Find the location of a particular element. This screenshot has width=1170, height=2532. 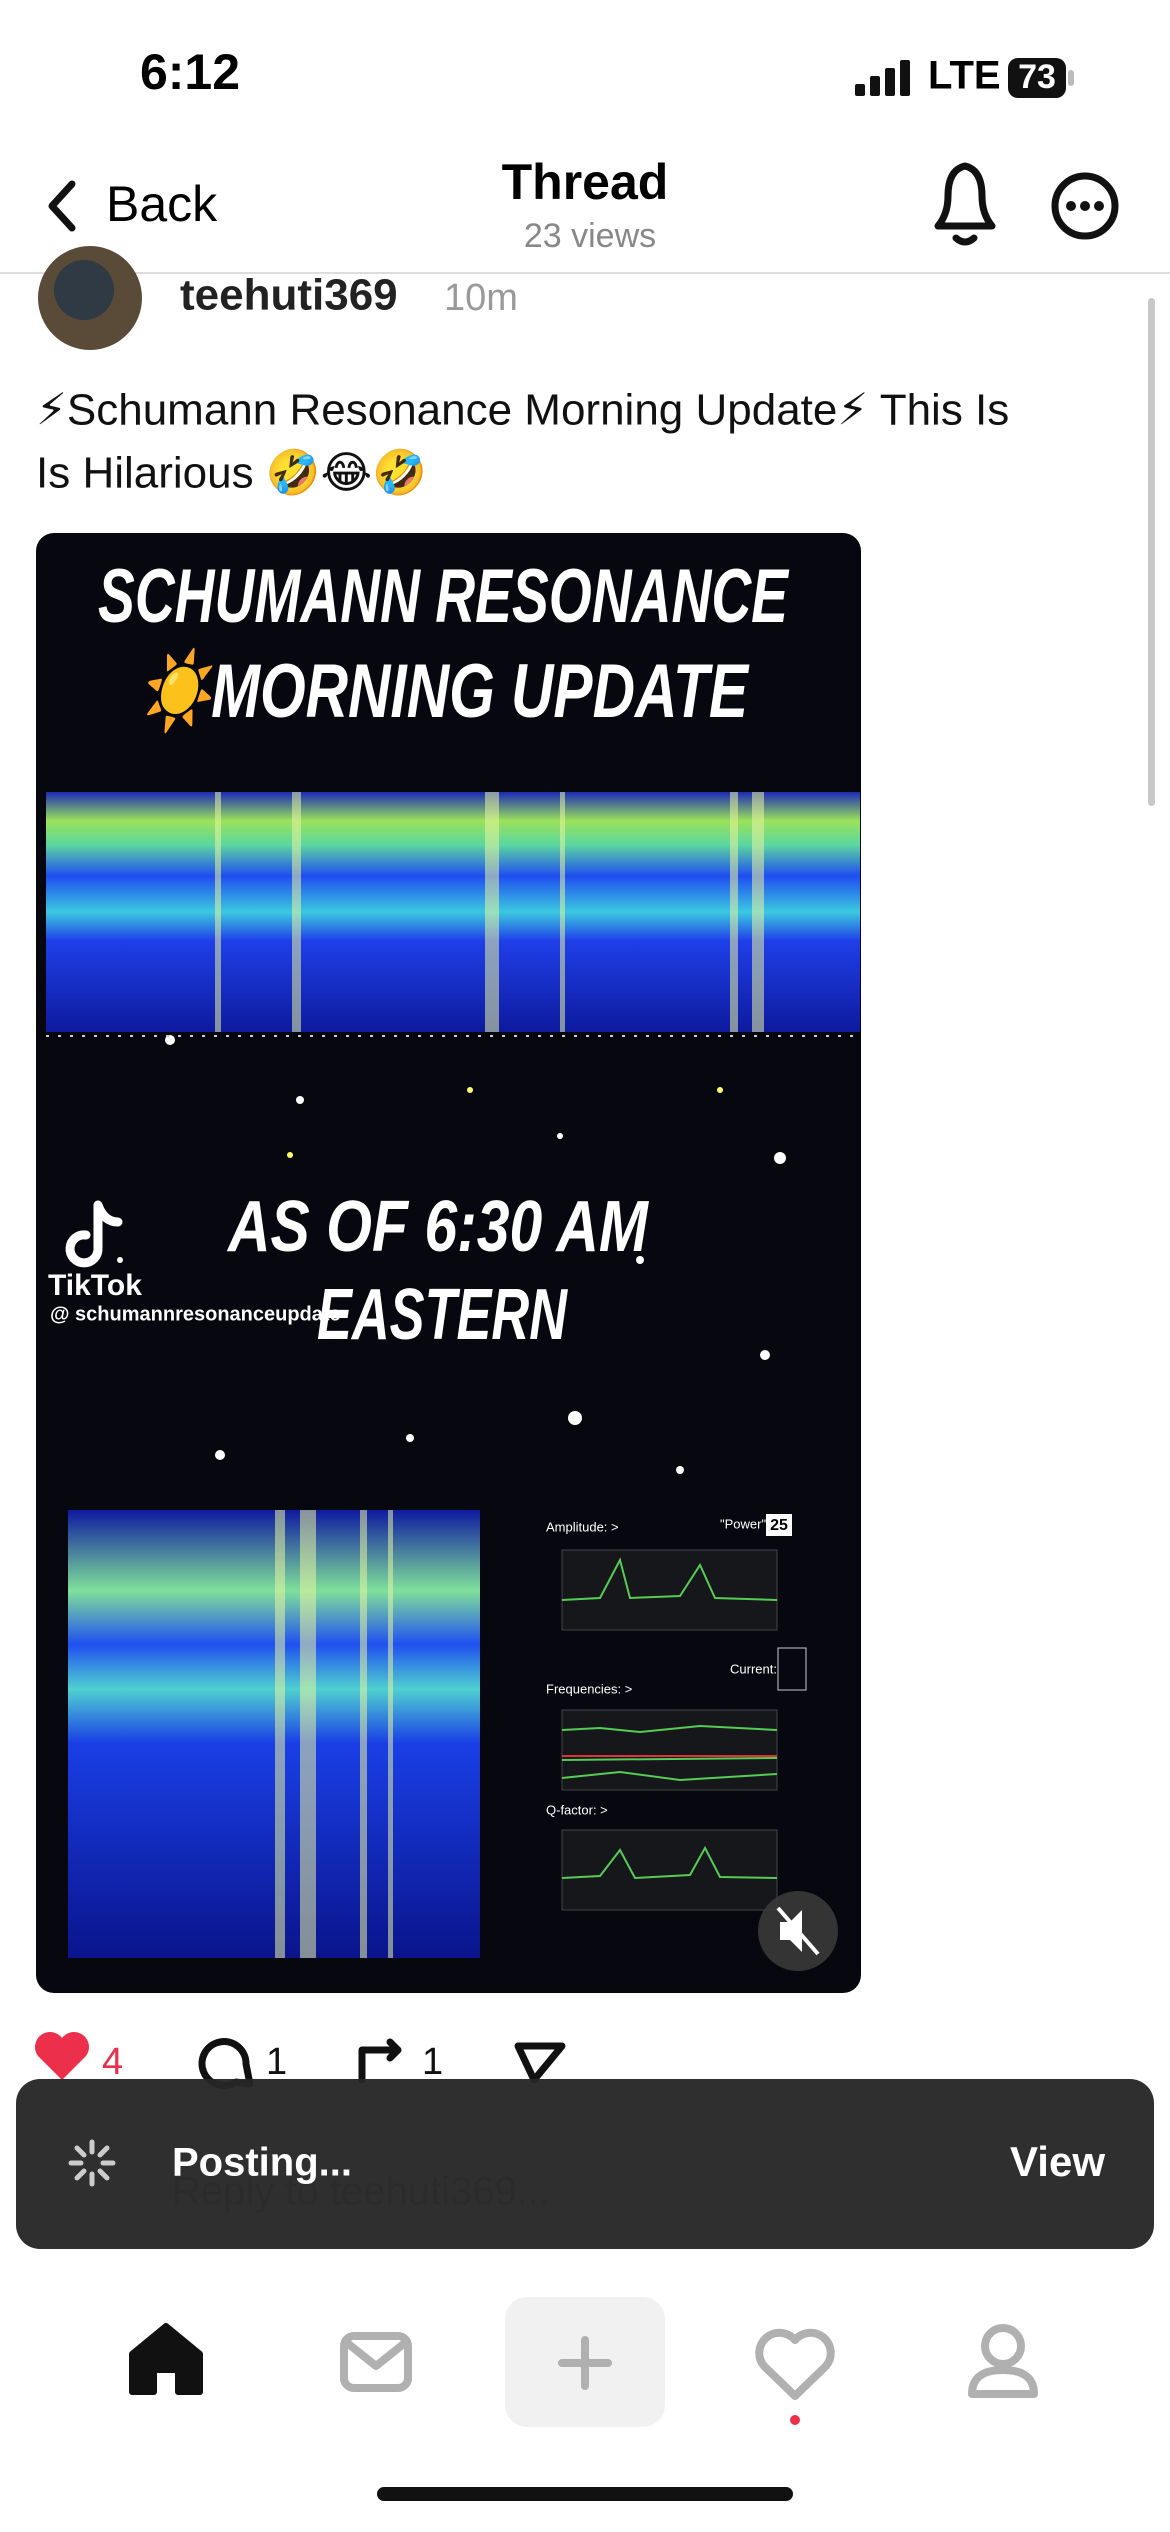

reply-button: 1 is located at coordinates (242, 2064).